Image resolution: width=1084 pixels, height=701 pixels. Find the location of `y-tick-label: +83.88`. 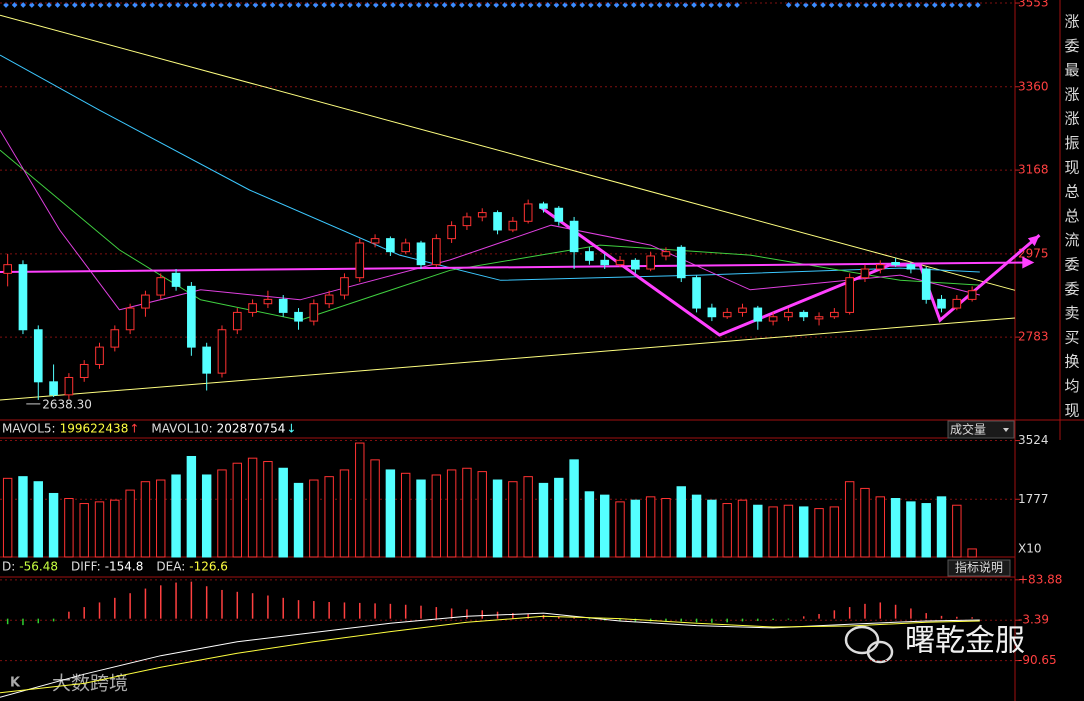

y-tick-label: +83.88 is located at coordinates (1040, 579).